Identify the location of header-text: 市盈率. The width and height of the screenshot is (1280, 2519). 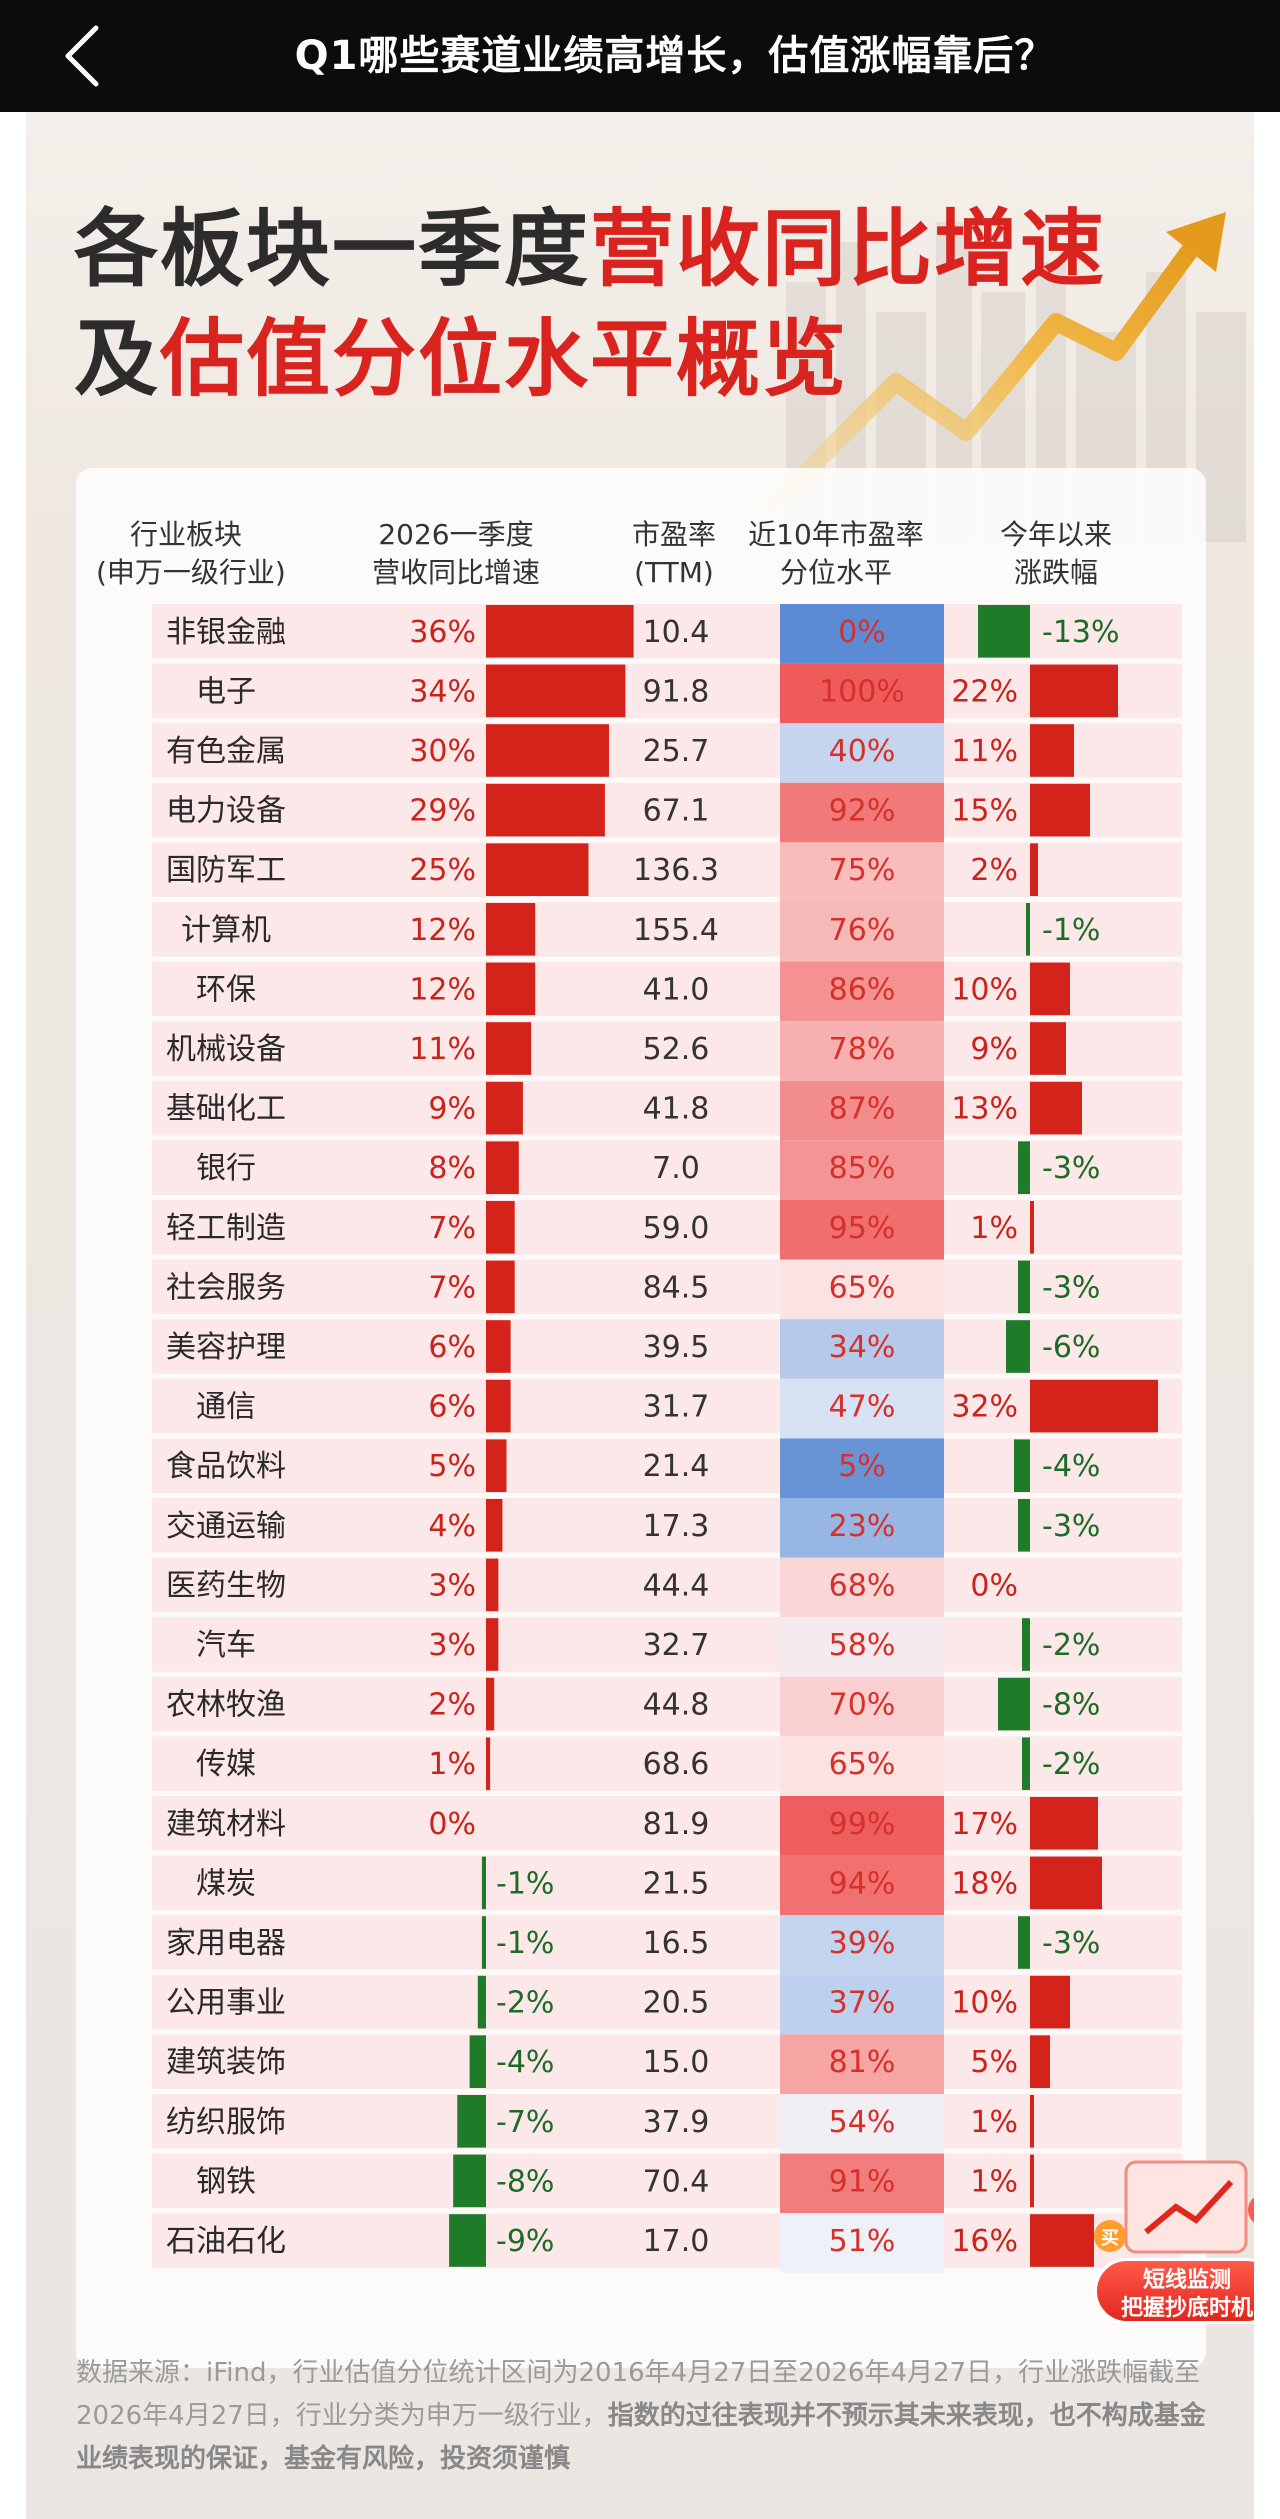
(673, 534).